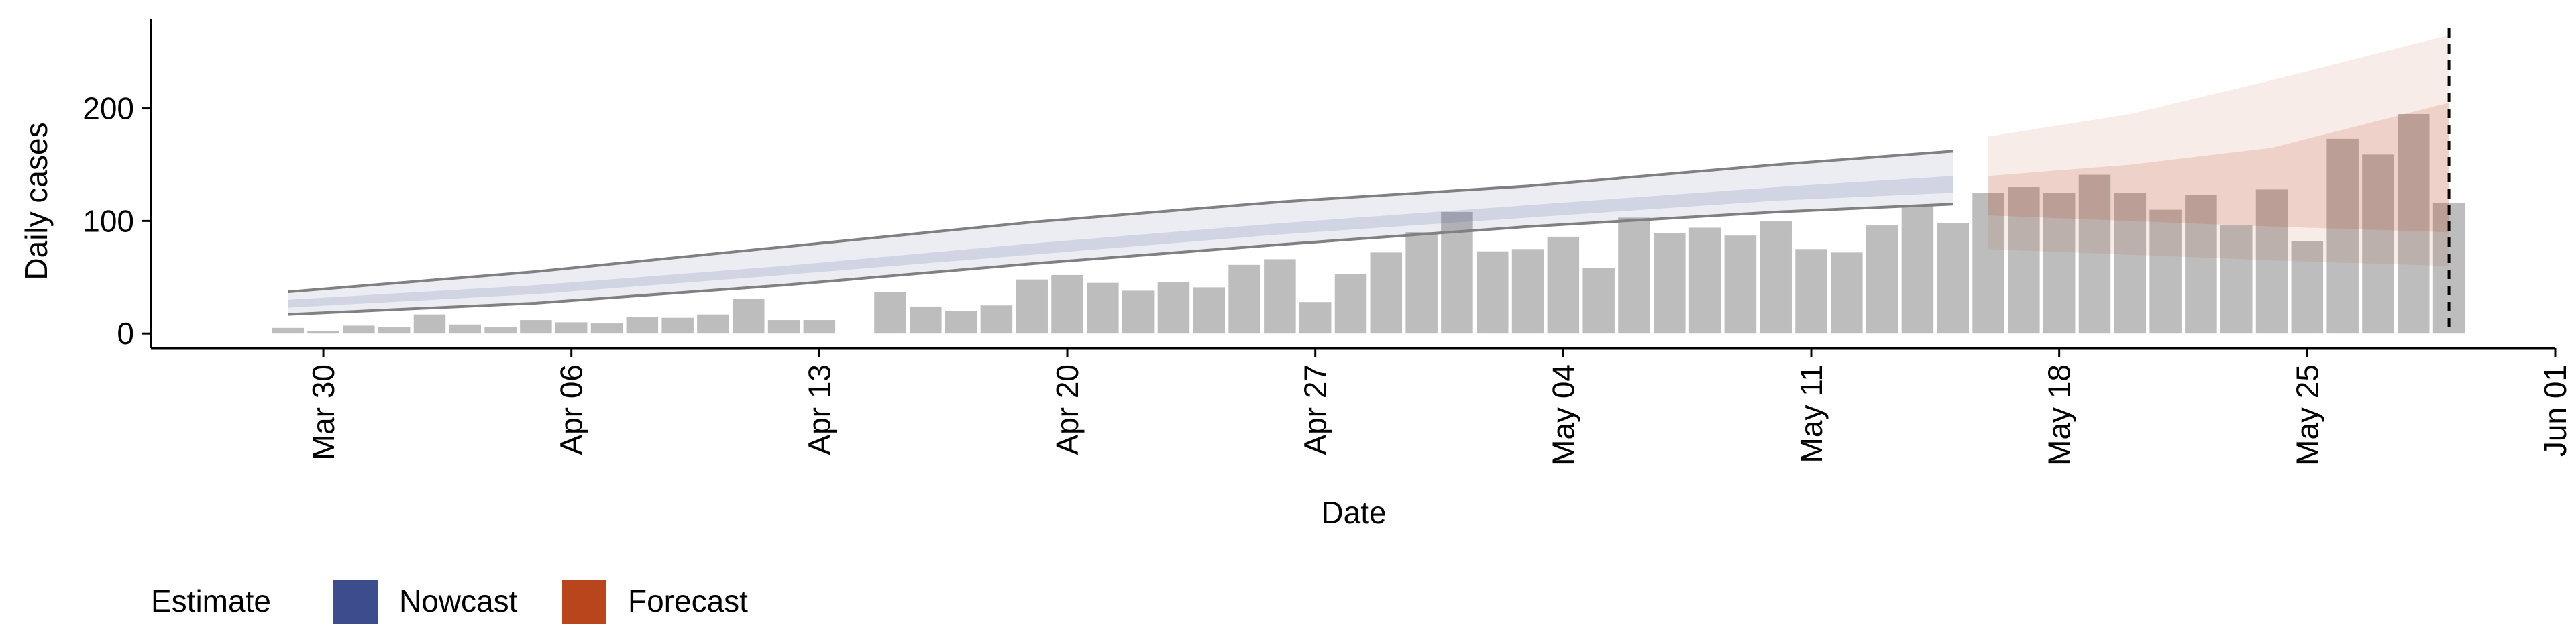  Describe the element at coordinates (323, 412) in the screenshot. I see `x-tick-label: Mar 30` at that location.